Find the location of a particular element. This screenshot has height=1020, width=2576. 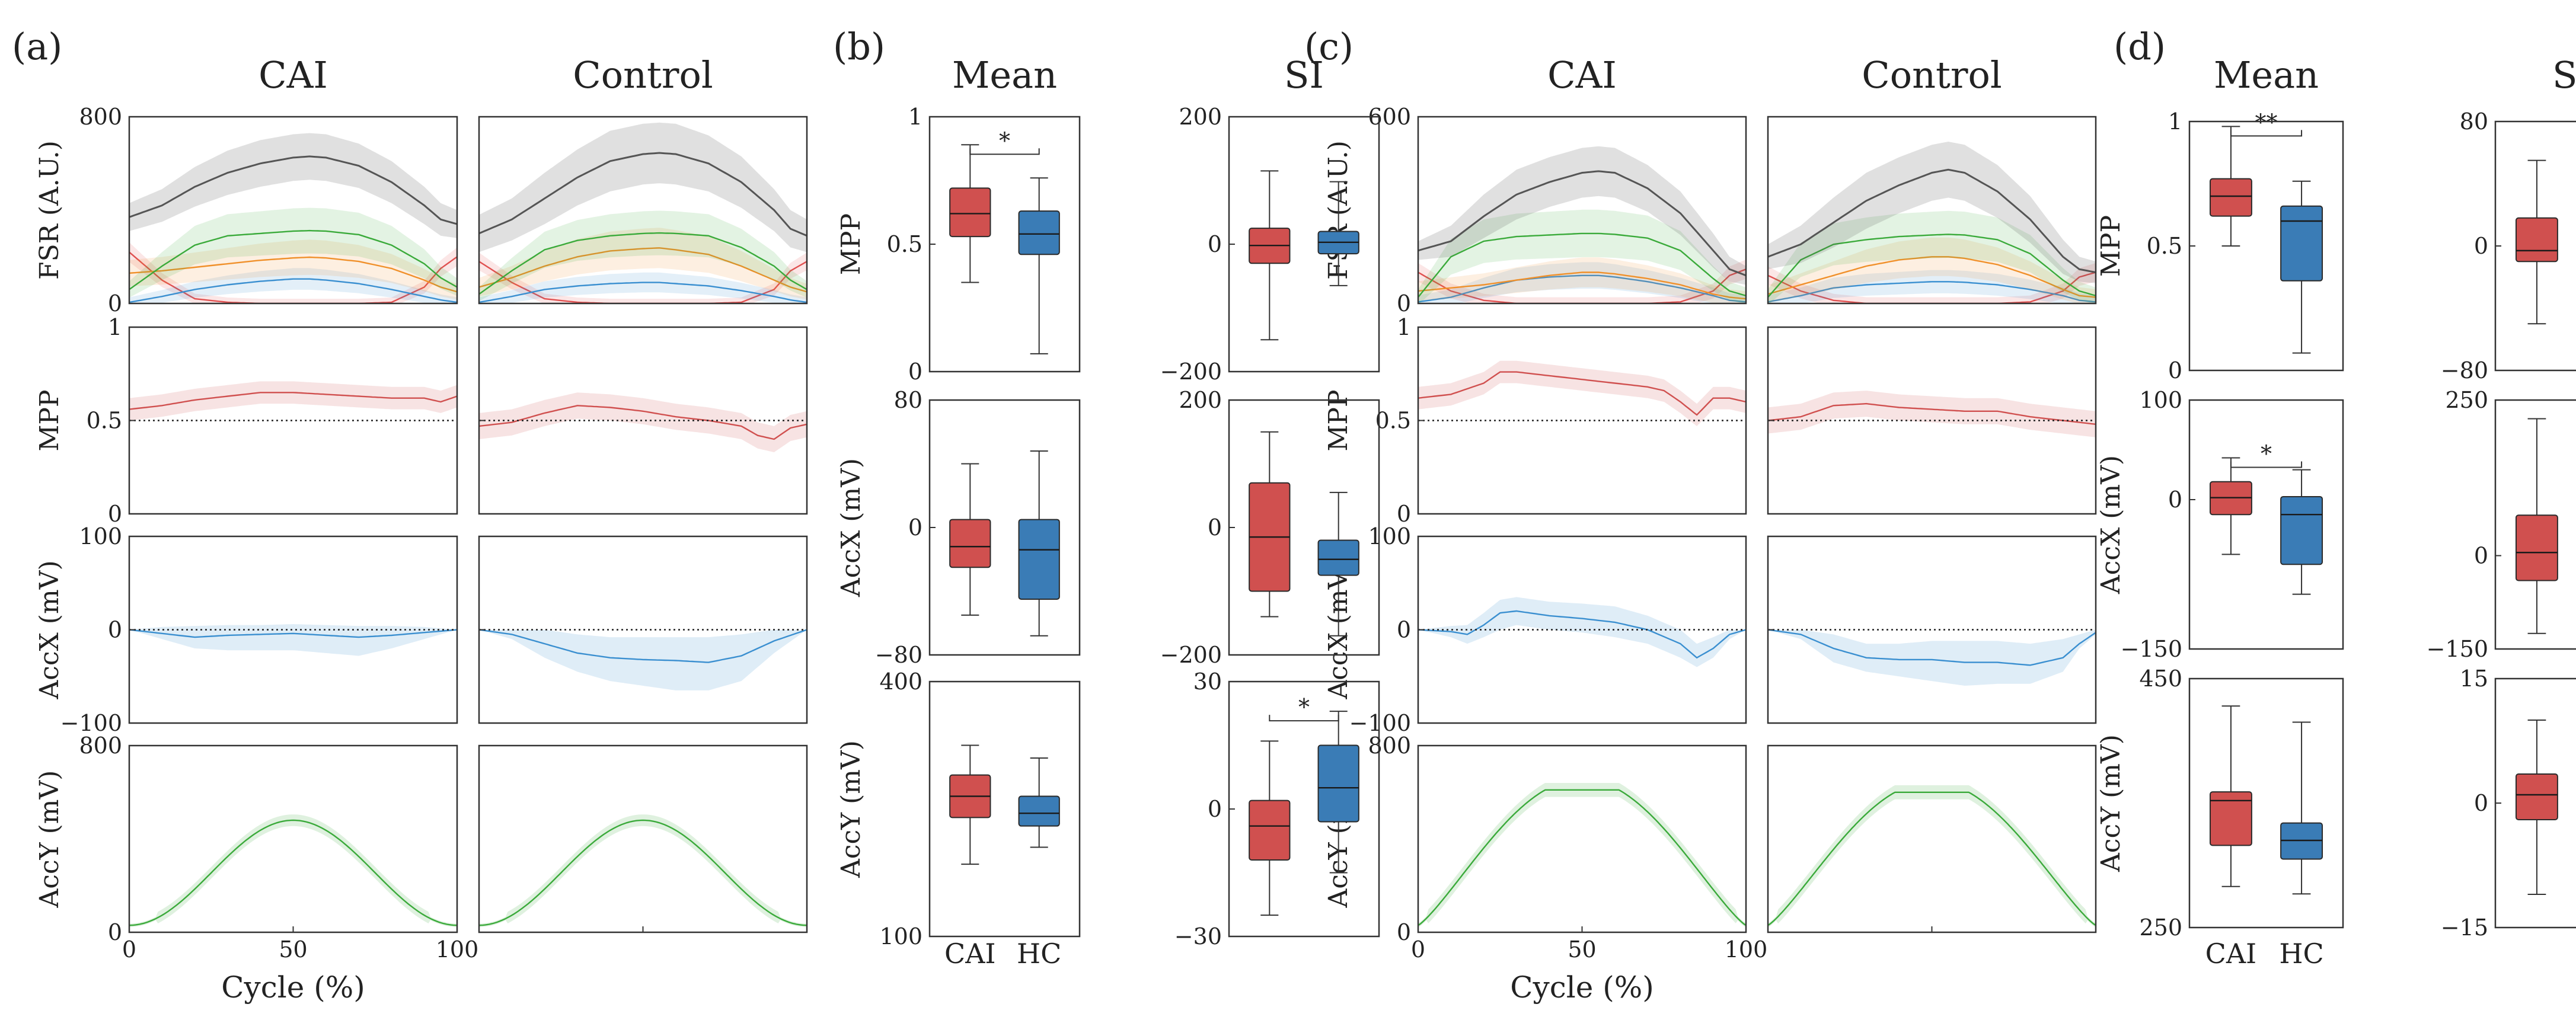

x-category-cai: CAI is located at coordinates (970, 954).